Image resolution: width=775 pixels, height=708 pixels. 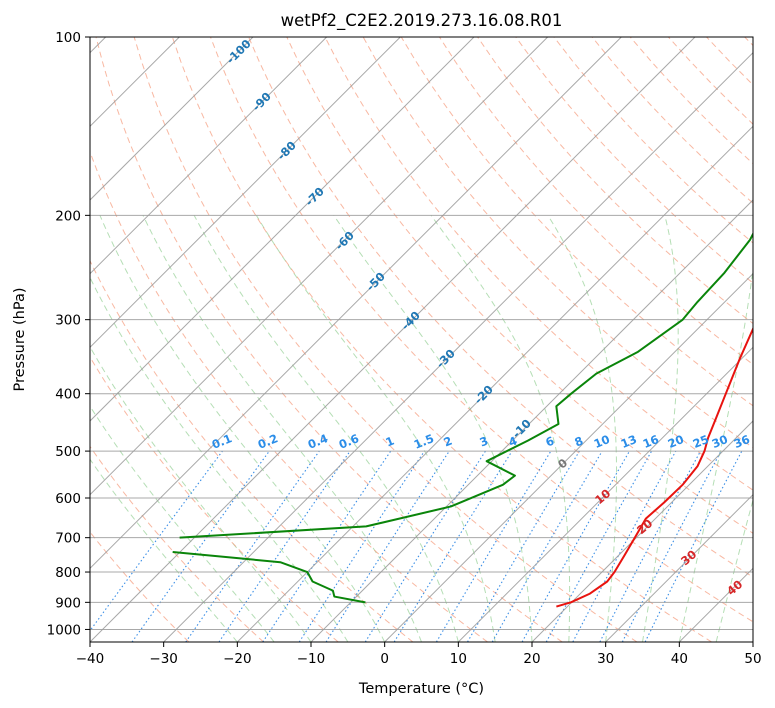 I want to click on y-tick-label: 700, so click(x=68, y=539).